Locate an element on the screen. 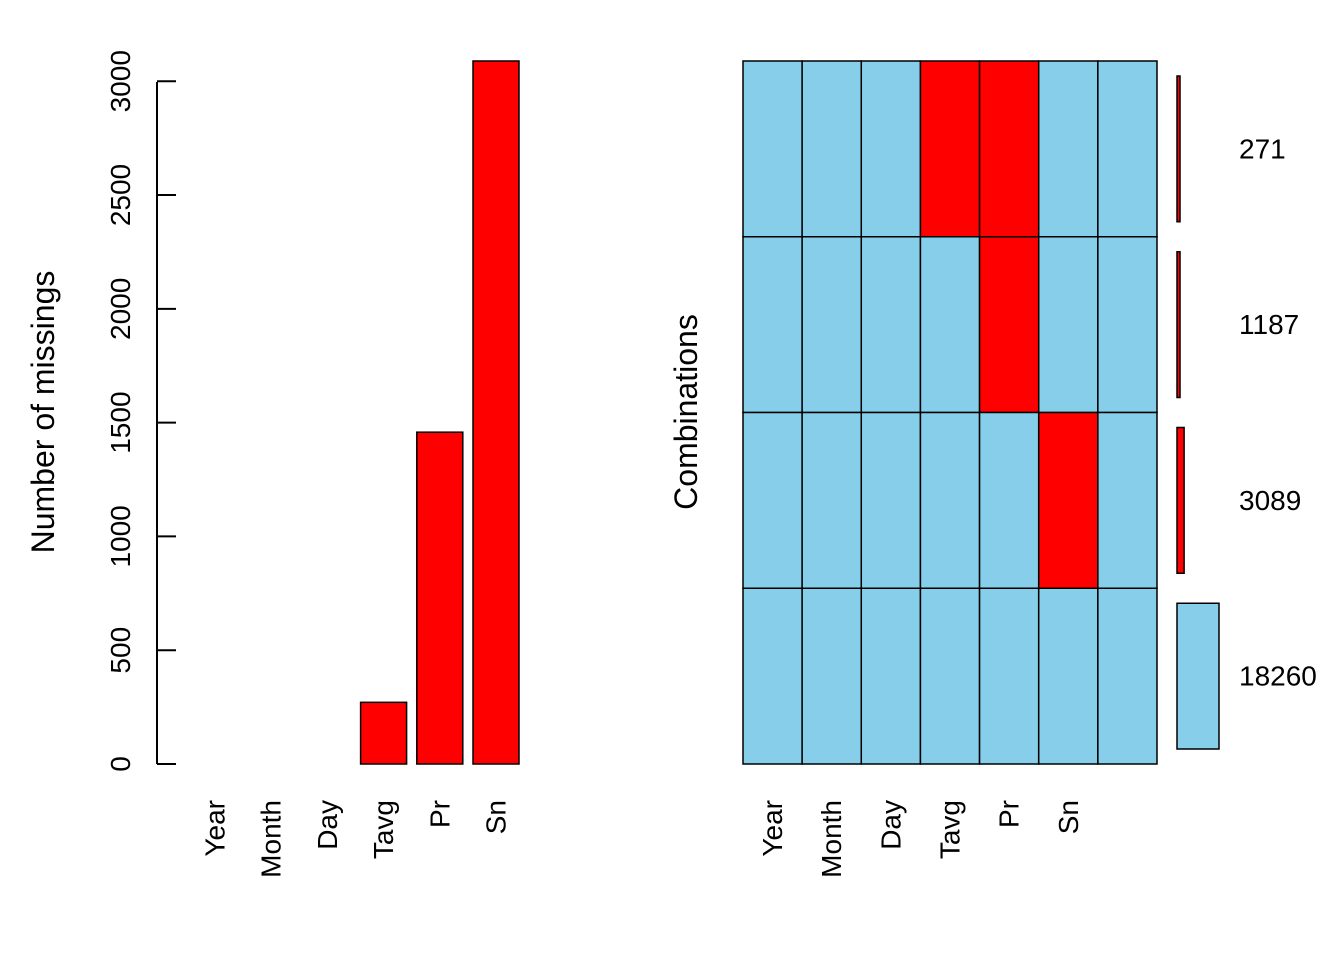  combination-count-label: 1187 is located at coordinates (1269, 324).